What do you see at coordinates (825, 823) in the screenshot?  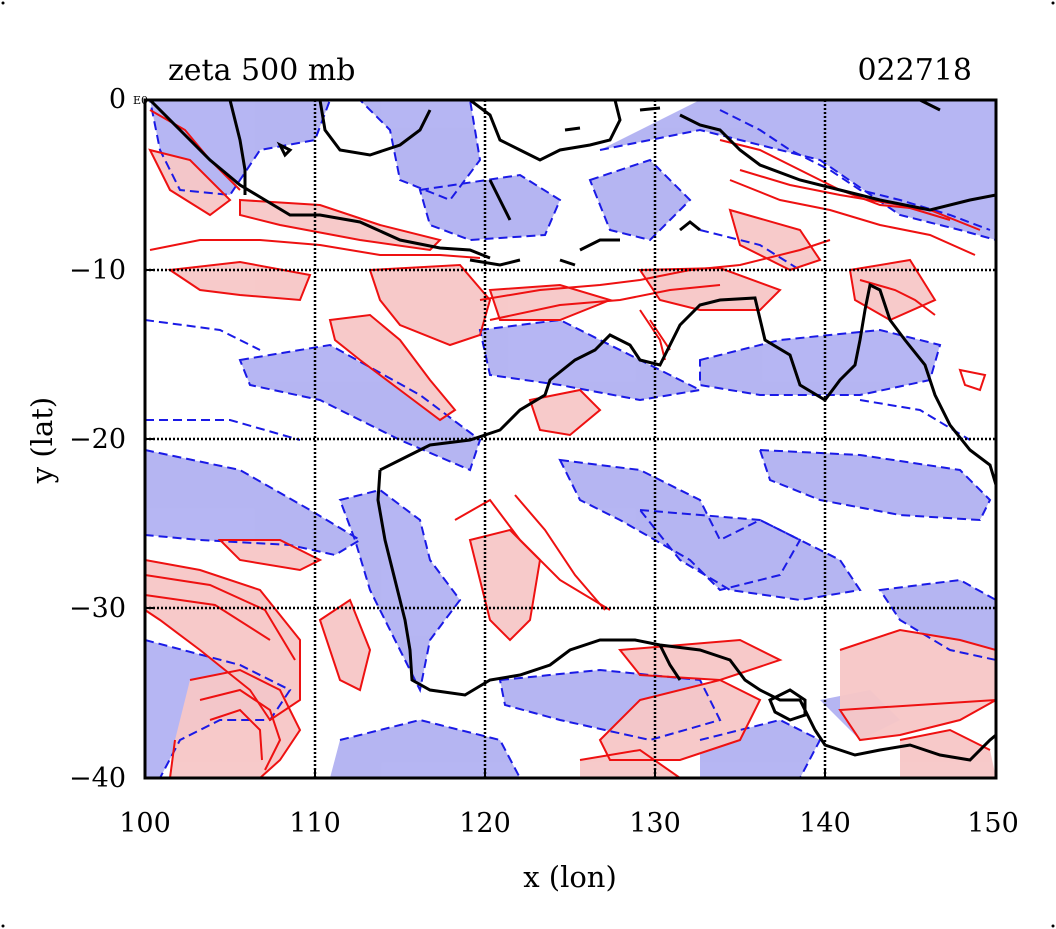 I see `x-tick-label: 140` at bounding box center [825, 823].